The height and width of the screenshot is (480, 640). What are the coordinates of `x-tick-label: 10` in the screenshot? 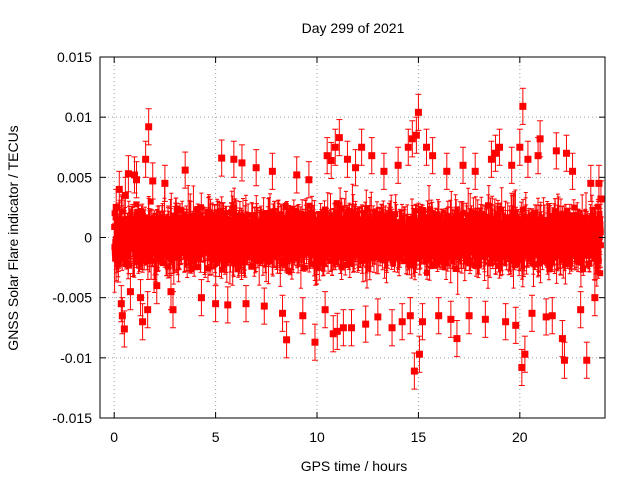 It's located at (317, 437).